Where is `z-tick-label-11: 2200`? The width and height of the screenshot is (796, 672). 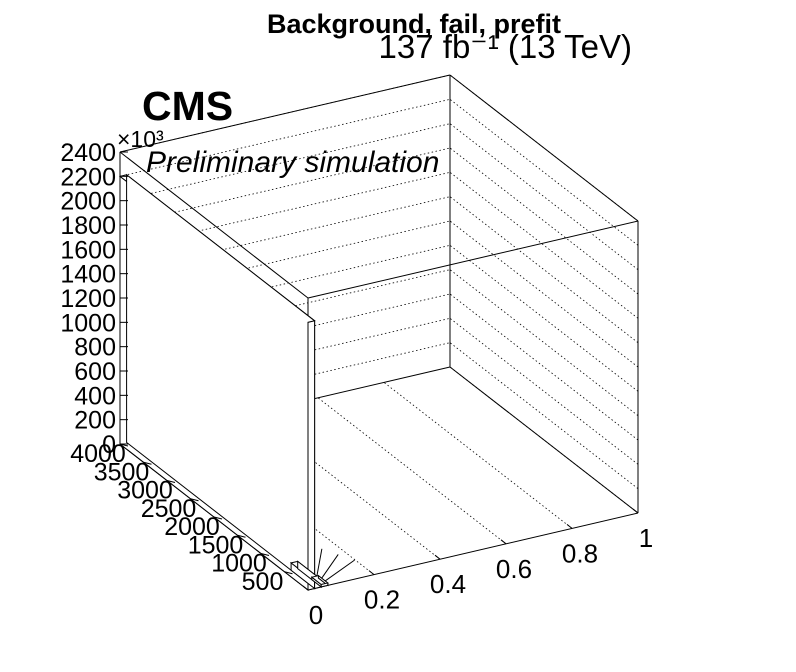
z-tick-label-11: 2200 is located at coordinates (88, 177).